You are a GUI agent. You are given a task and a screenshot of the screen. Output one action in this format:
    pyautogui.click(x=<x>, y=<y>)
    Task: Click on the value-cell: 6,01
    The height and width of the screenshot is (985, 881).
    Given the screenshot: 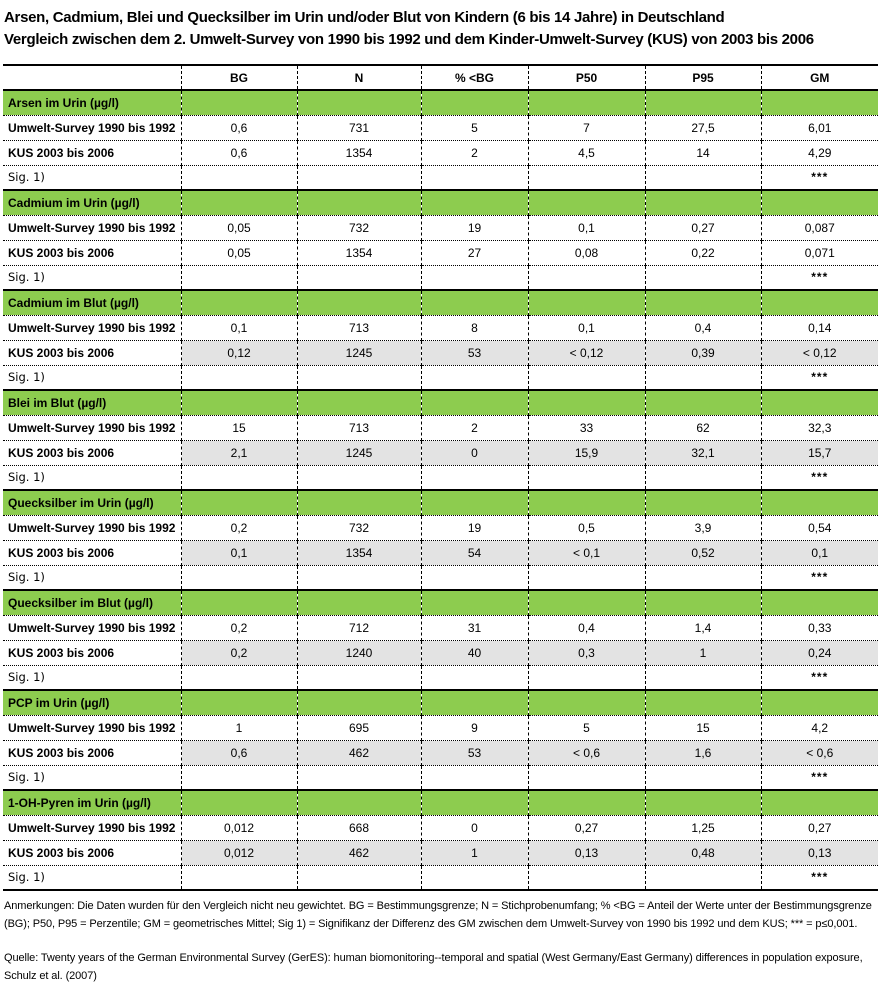 What is the action you would take?
    pyautogui.click(x=819, y=128)
    